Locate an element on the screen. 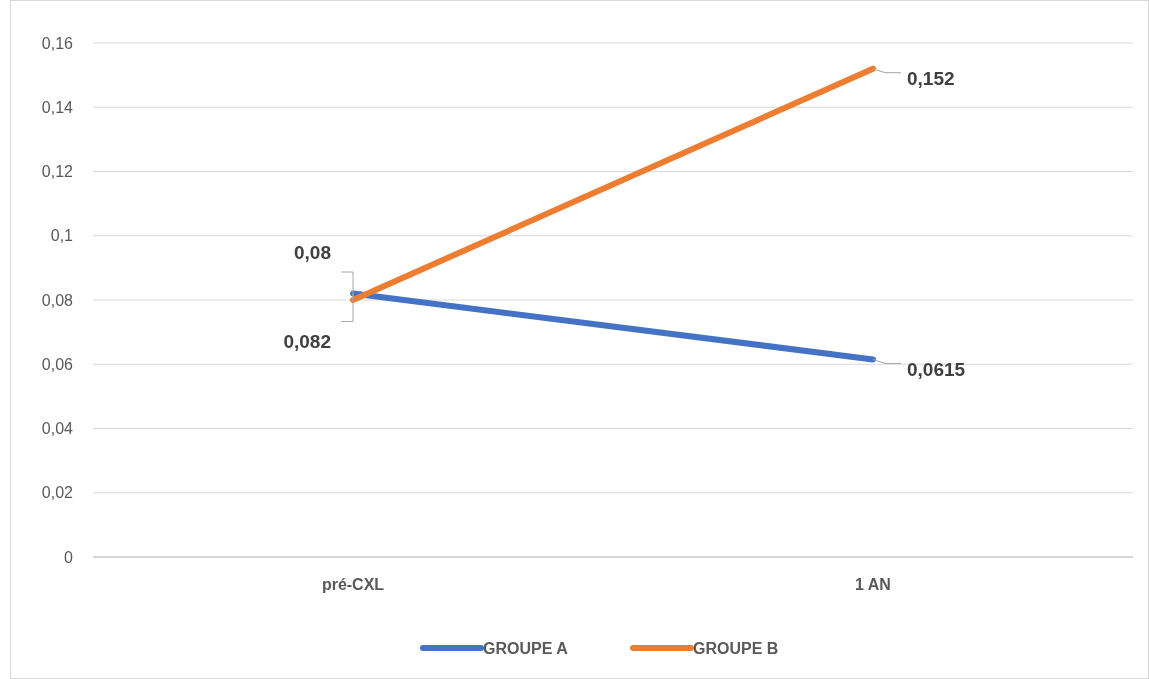 The image size is (1149, 679). y-tick-label: 0,12 is located at coordinates (57, 172).